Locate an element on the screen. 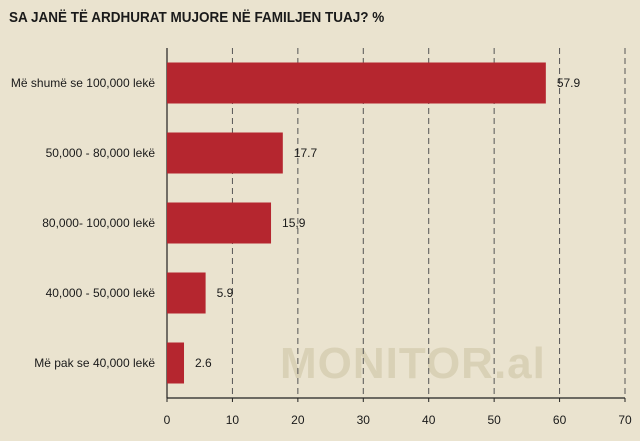 The width and height of the screenshot is (640, 441). x-tick-label: 10 is located at coordinates (233, 420).